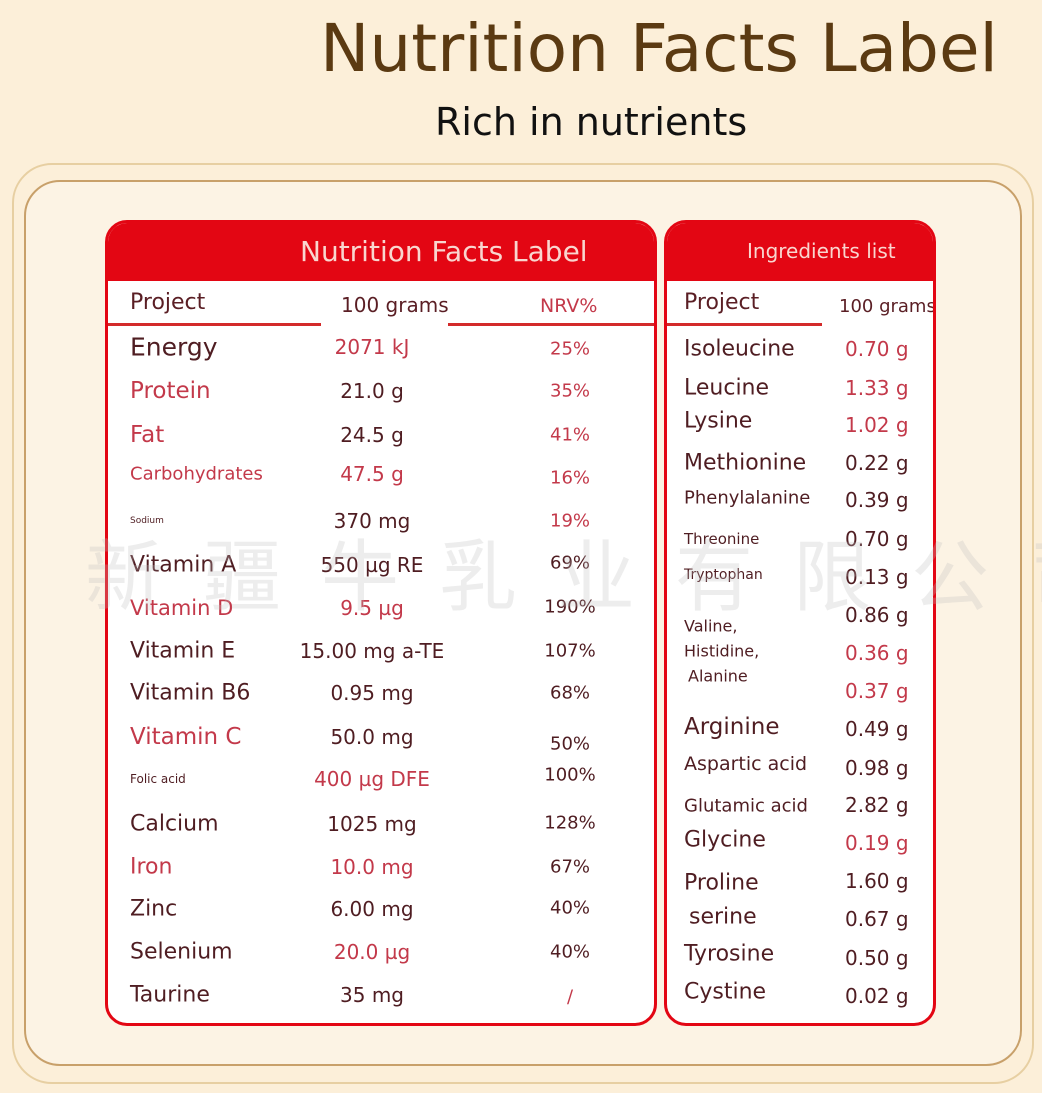  I want to click on ingredients-table-title: Ingredients list, so click(821, 251).